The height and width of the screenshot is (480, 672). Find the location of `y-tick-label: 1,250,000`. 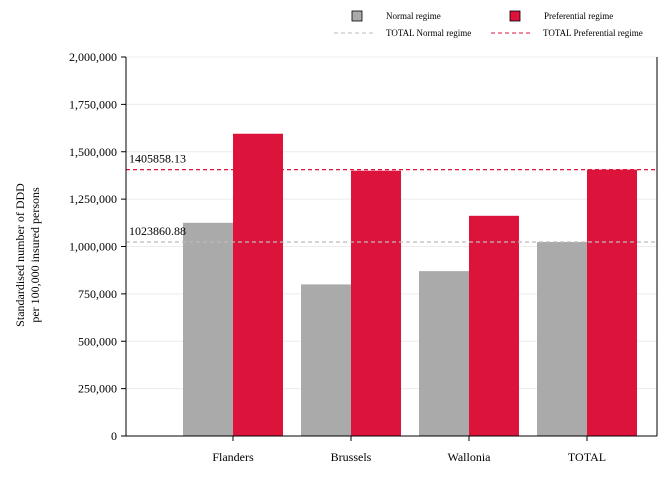

y-tick-label: 1,250,000 is located at coordinates (93, 199).